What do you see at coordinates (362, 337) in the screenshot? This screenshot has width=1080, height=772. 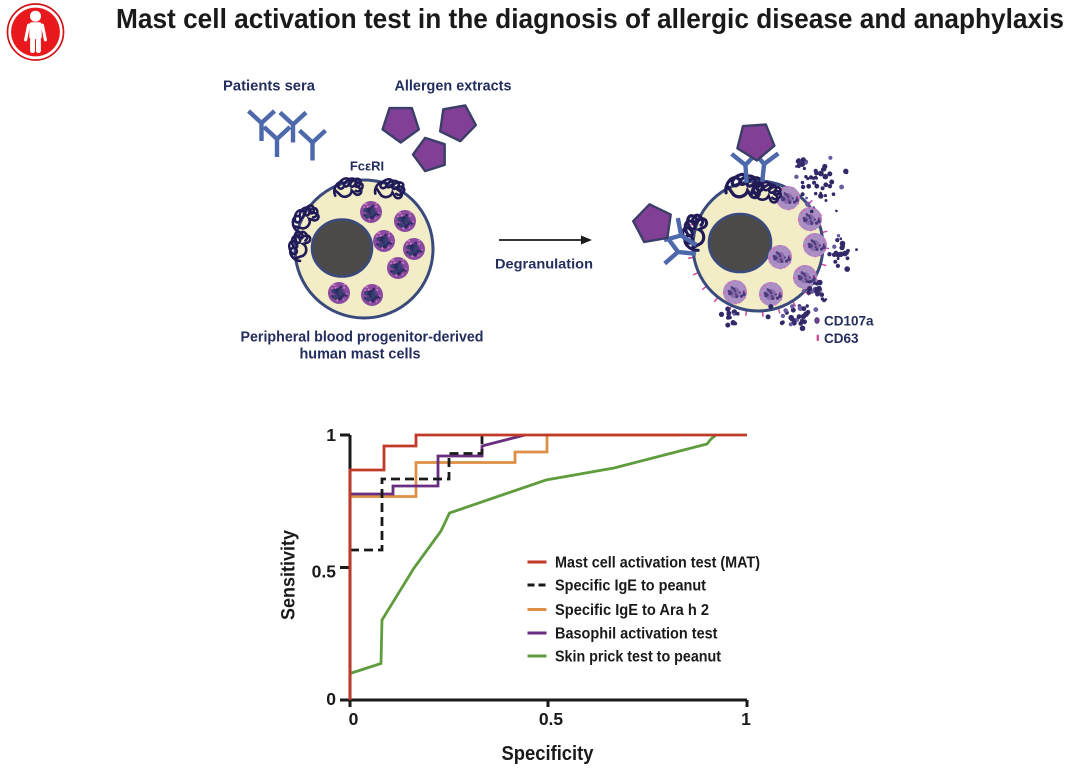 I see `svg-text:Peripheral blood progenitor-de: Peripheral blood progenitor-derived` at bounding box center [362, 337].